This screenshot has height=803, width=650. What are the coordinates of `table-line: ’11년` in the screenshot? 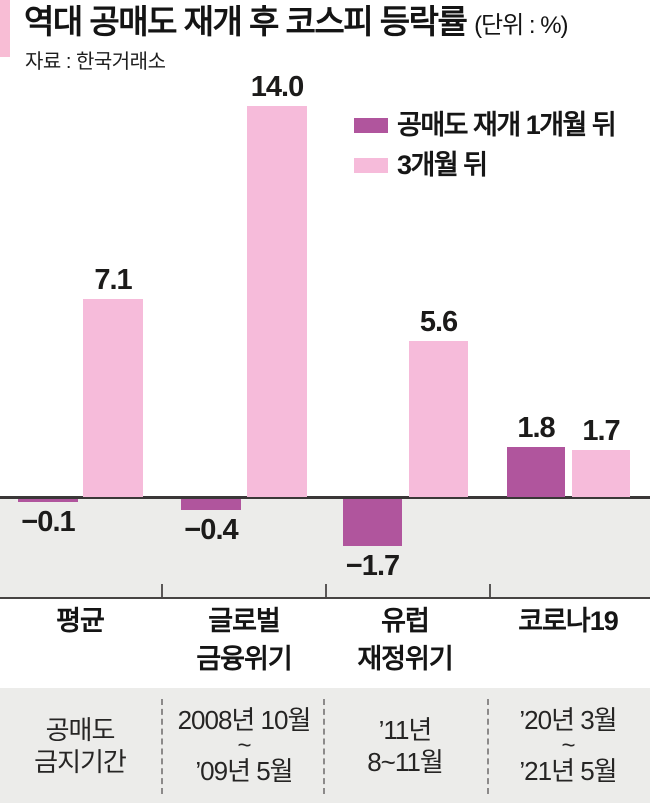 It's located at (405, 729).